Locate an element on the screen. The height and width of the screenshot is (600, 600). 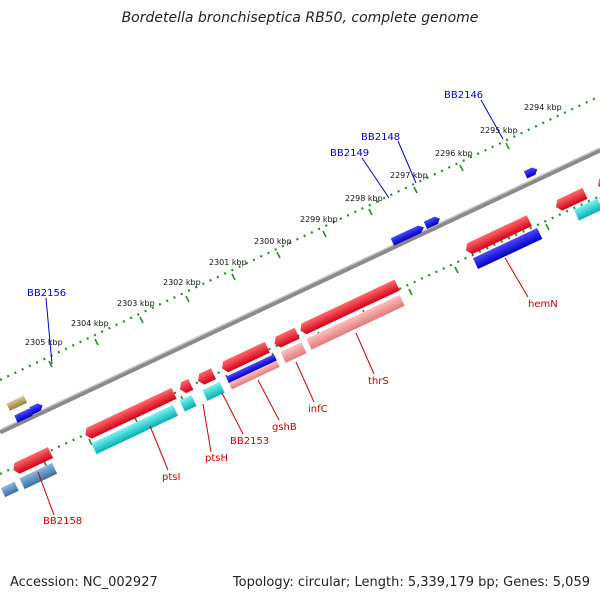
gene-label-bb2149: BB2149 is located at coordinates (349, 153).